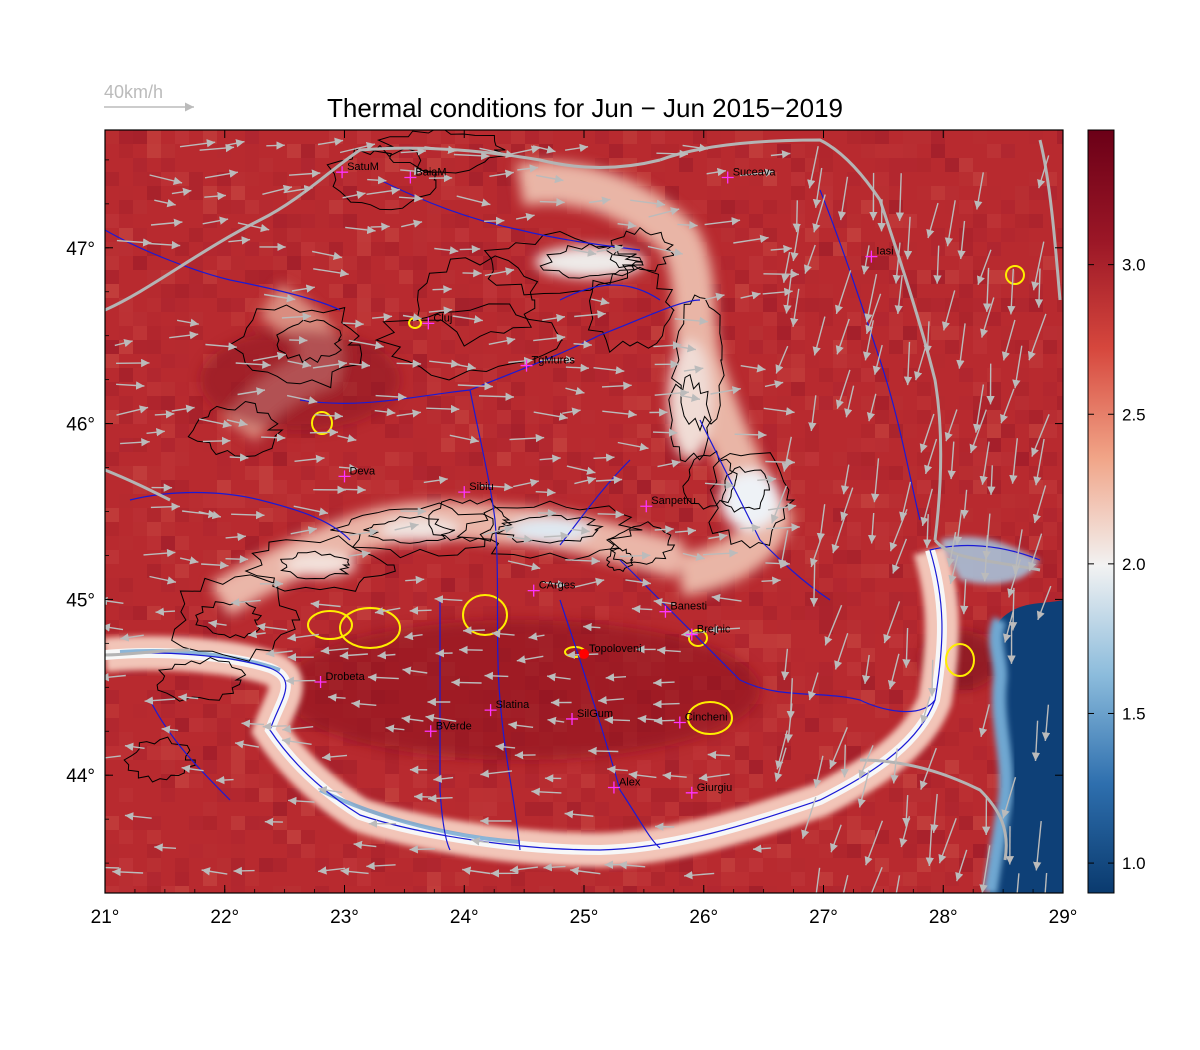  Describe the element at coordinates (445, 725) in the screenshot. I see `river-line` at that location.